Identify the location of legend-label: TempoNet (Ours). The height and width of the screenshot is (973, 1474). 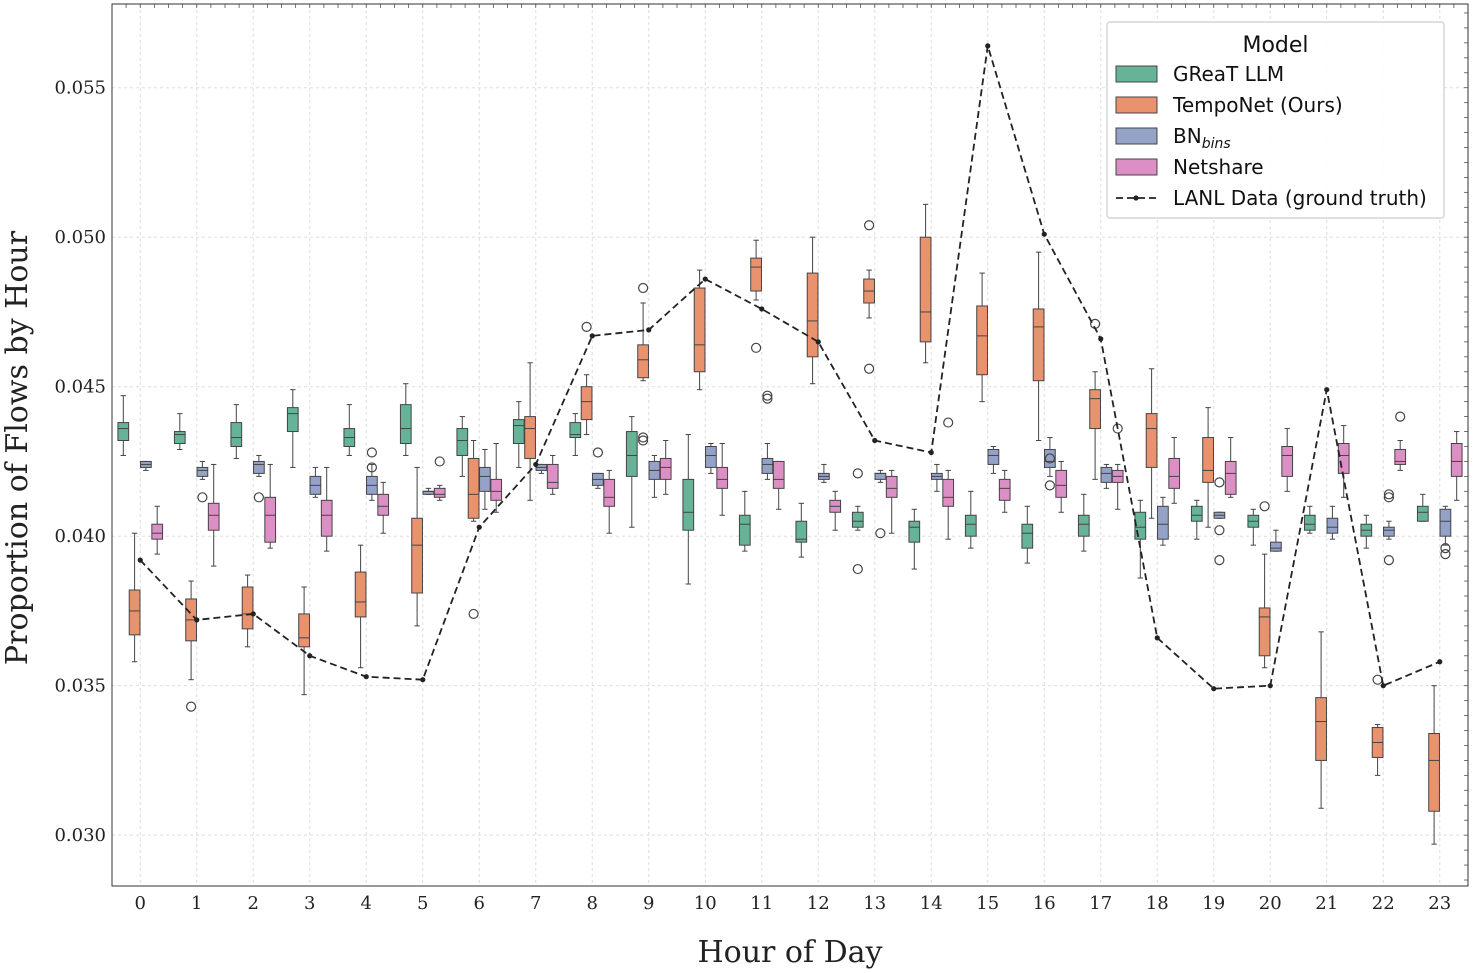
(1257, 105).